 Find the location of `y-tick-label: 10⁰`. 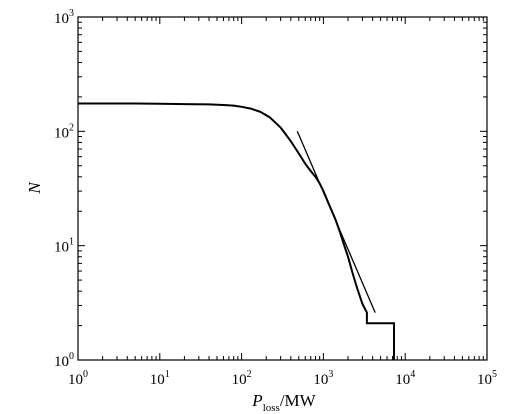

y-tick-label: 10⁰ is located at coordinates (64, 360).